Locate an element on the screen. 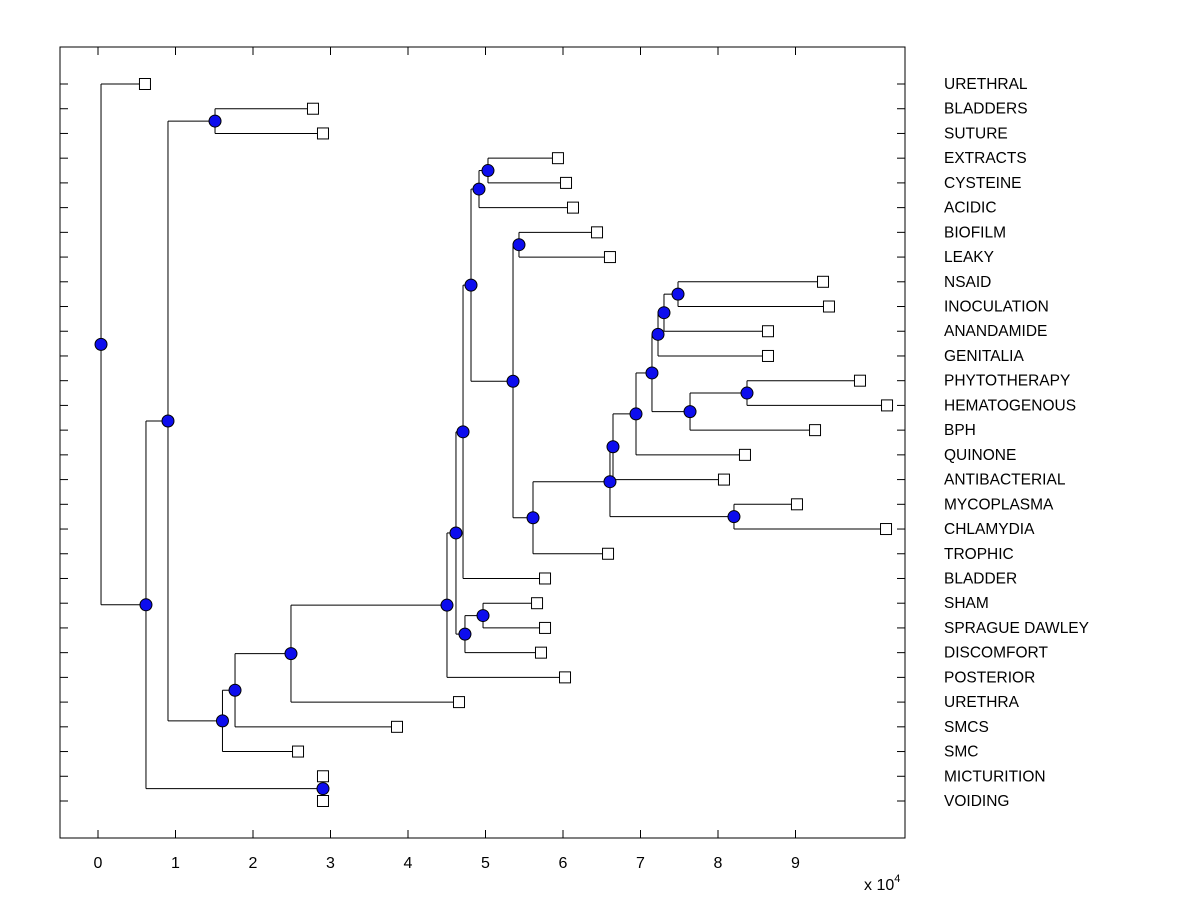 This screenshot has width=1200, height=900. leaf-label: BIOFILM is located at coordinates (975, 232).